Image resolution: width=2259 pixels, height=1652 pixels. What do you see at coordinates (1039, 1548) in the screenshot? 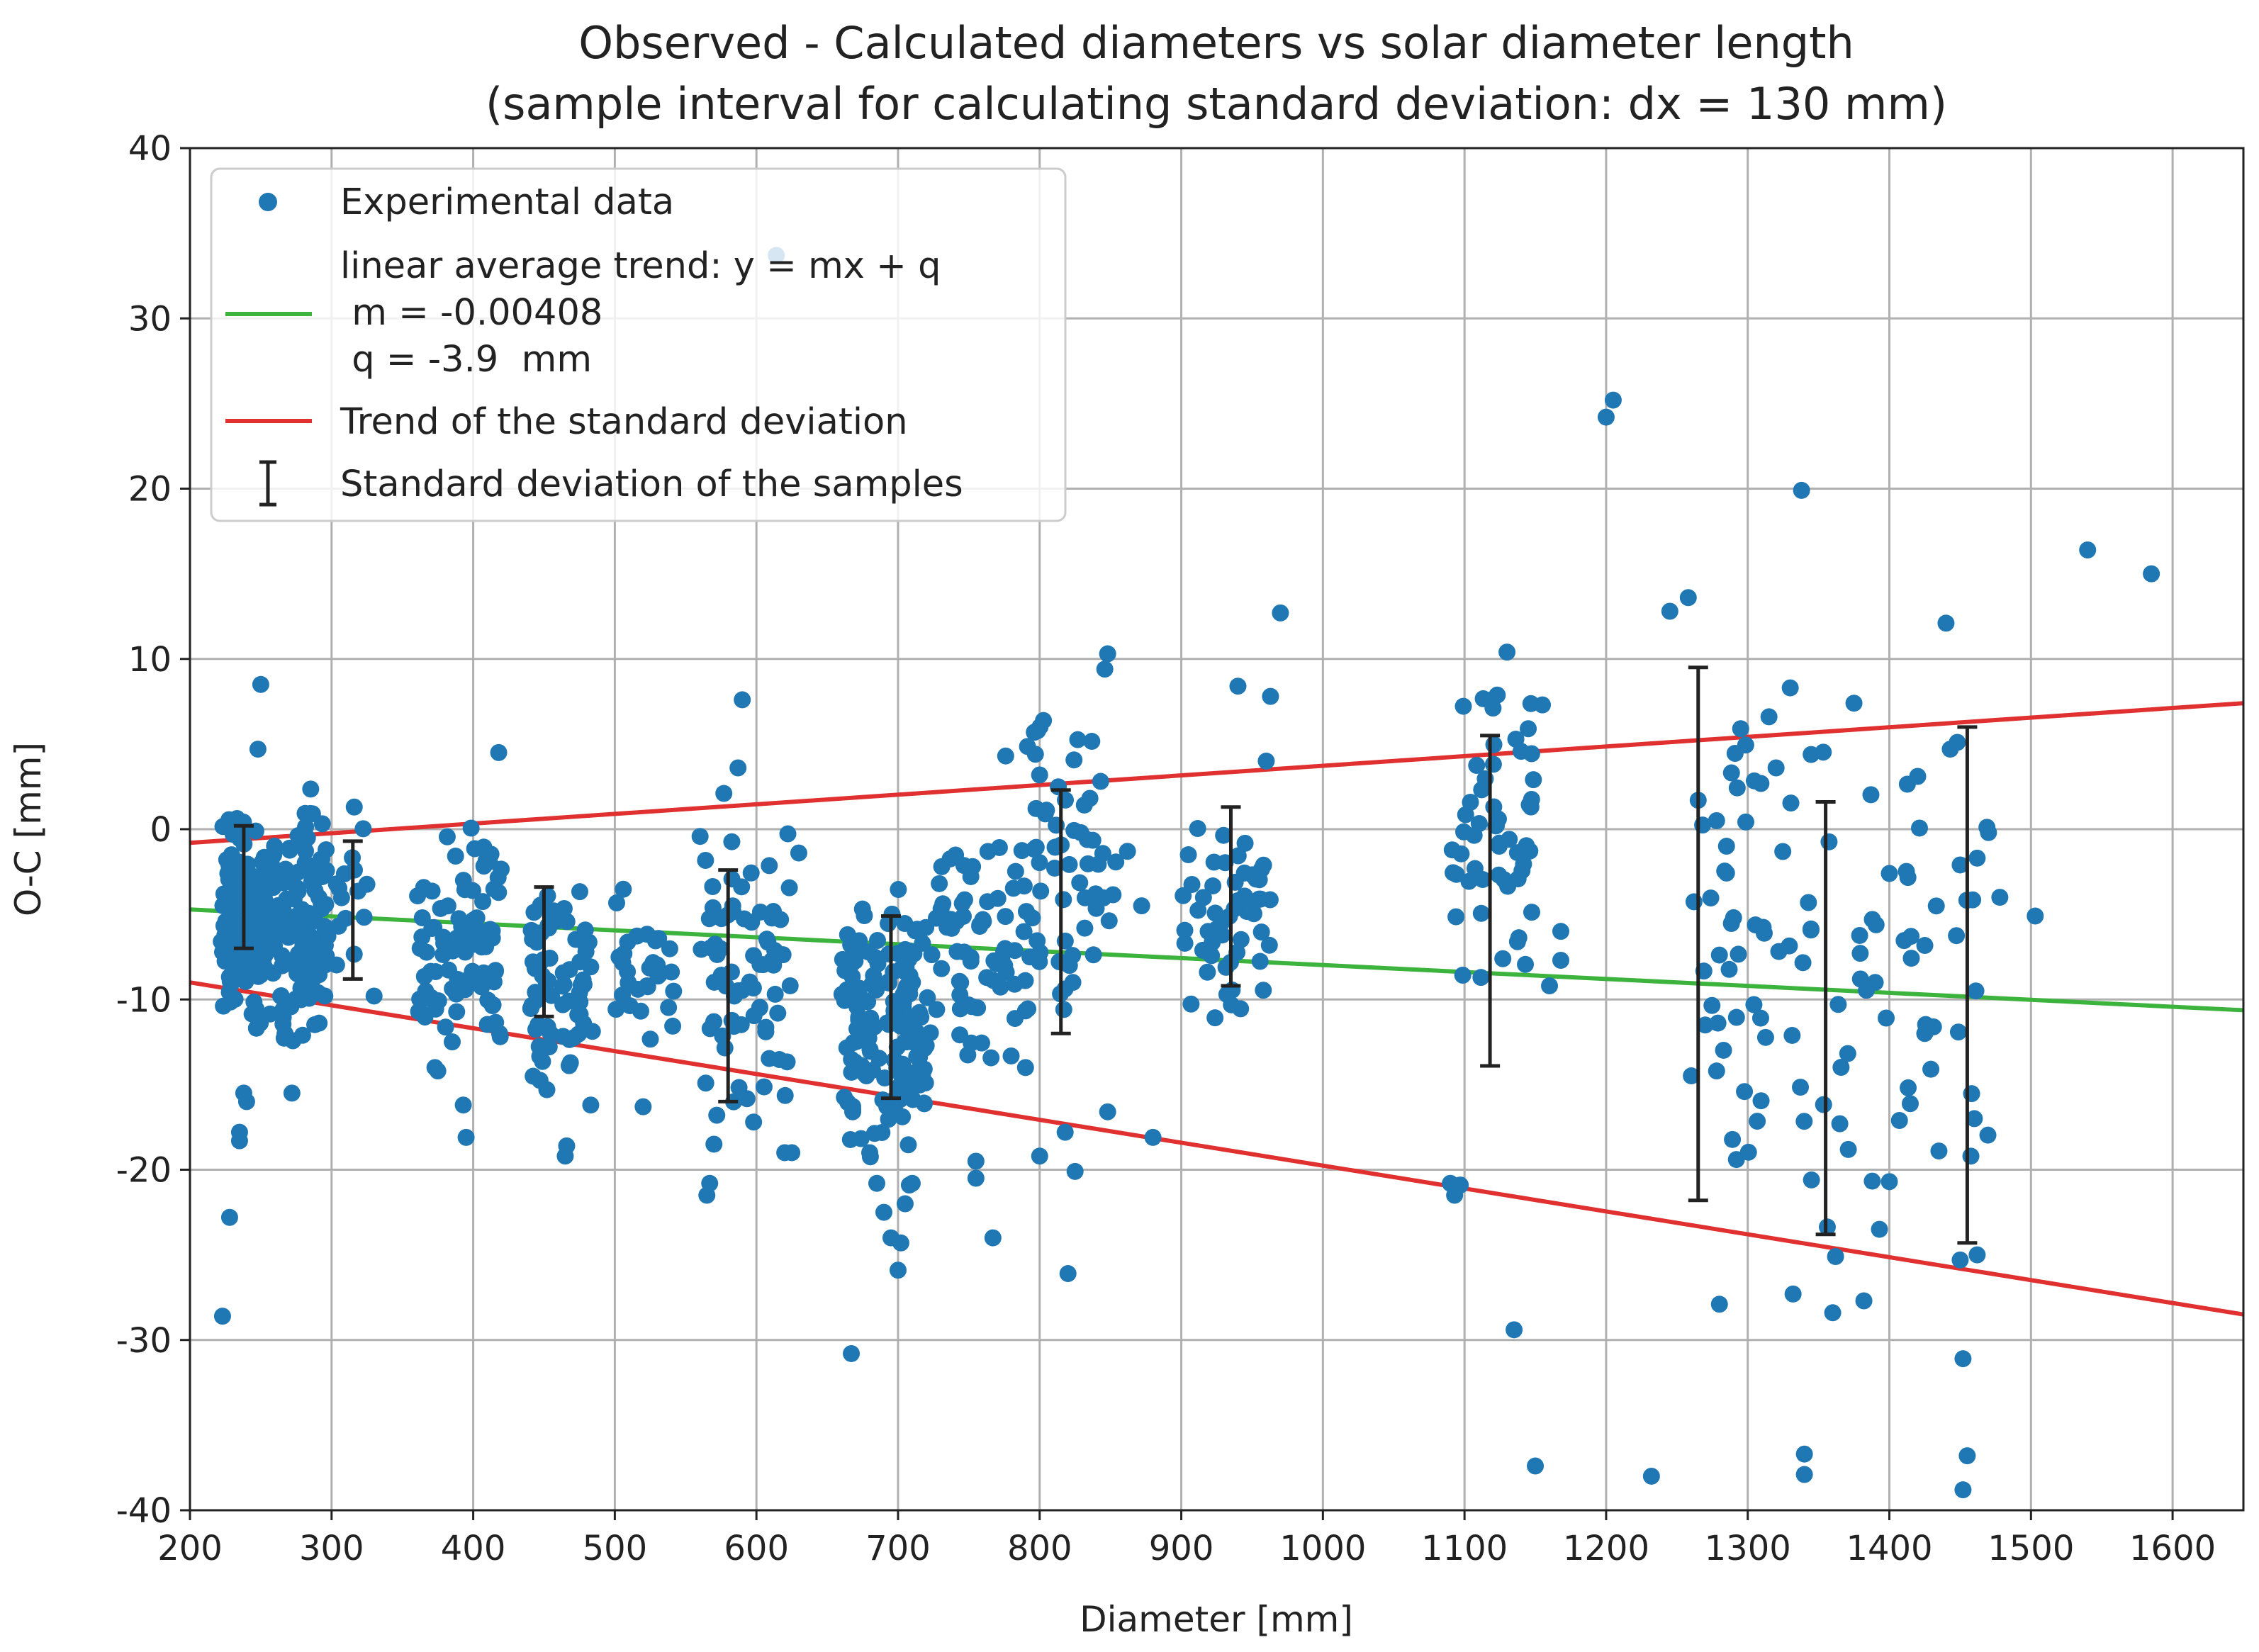
I see `x-tick-label: 800` at bounding box center [1039, 1548].